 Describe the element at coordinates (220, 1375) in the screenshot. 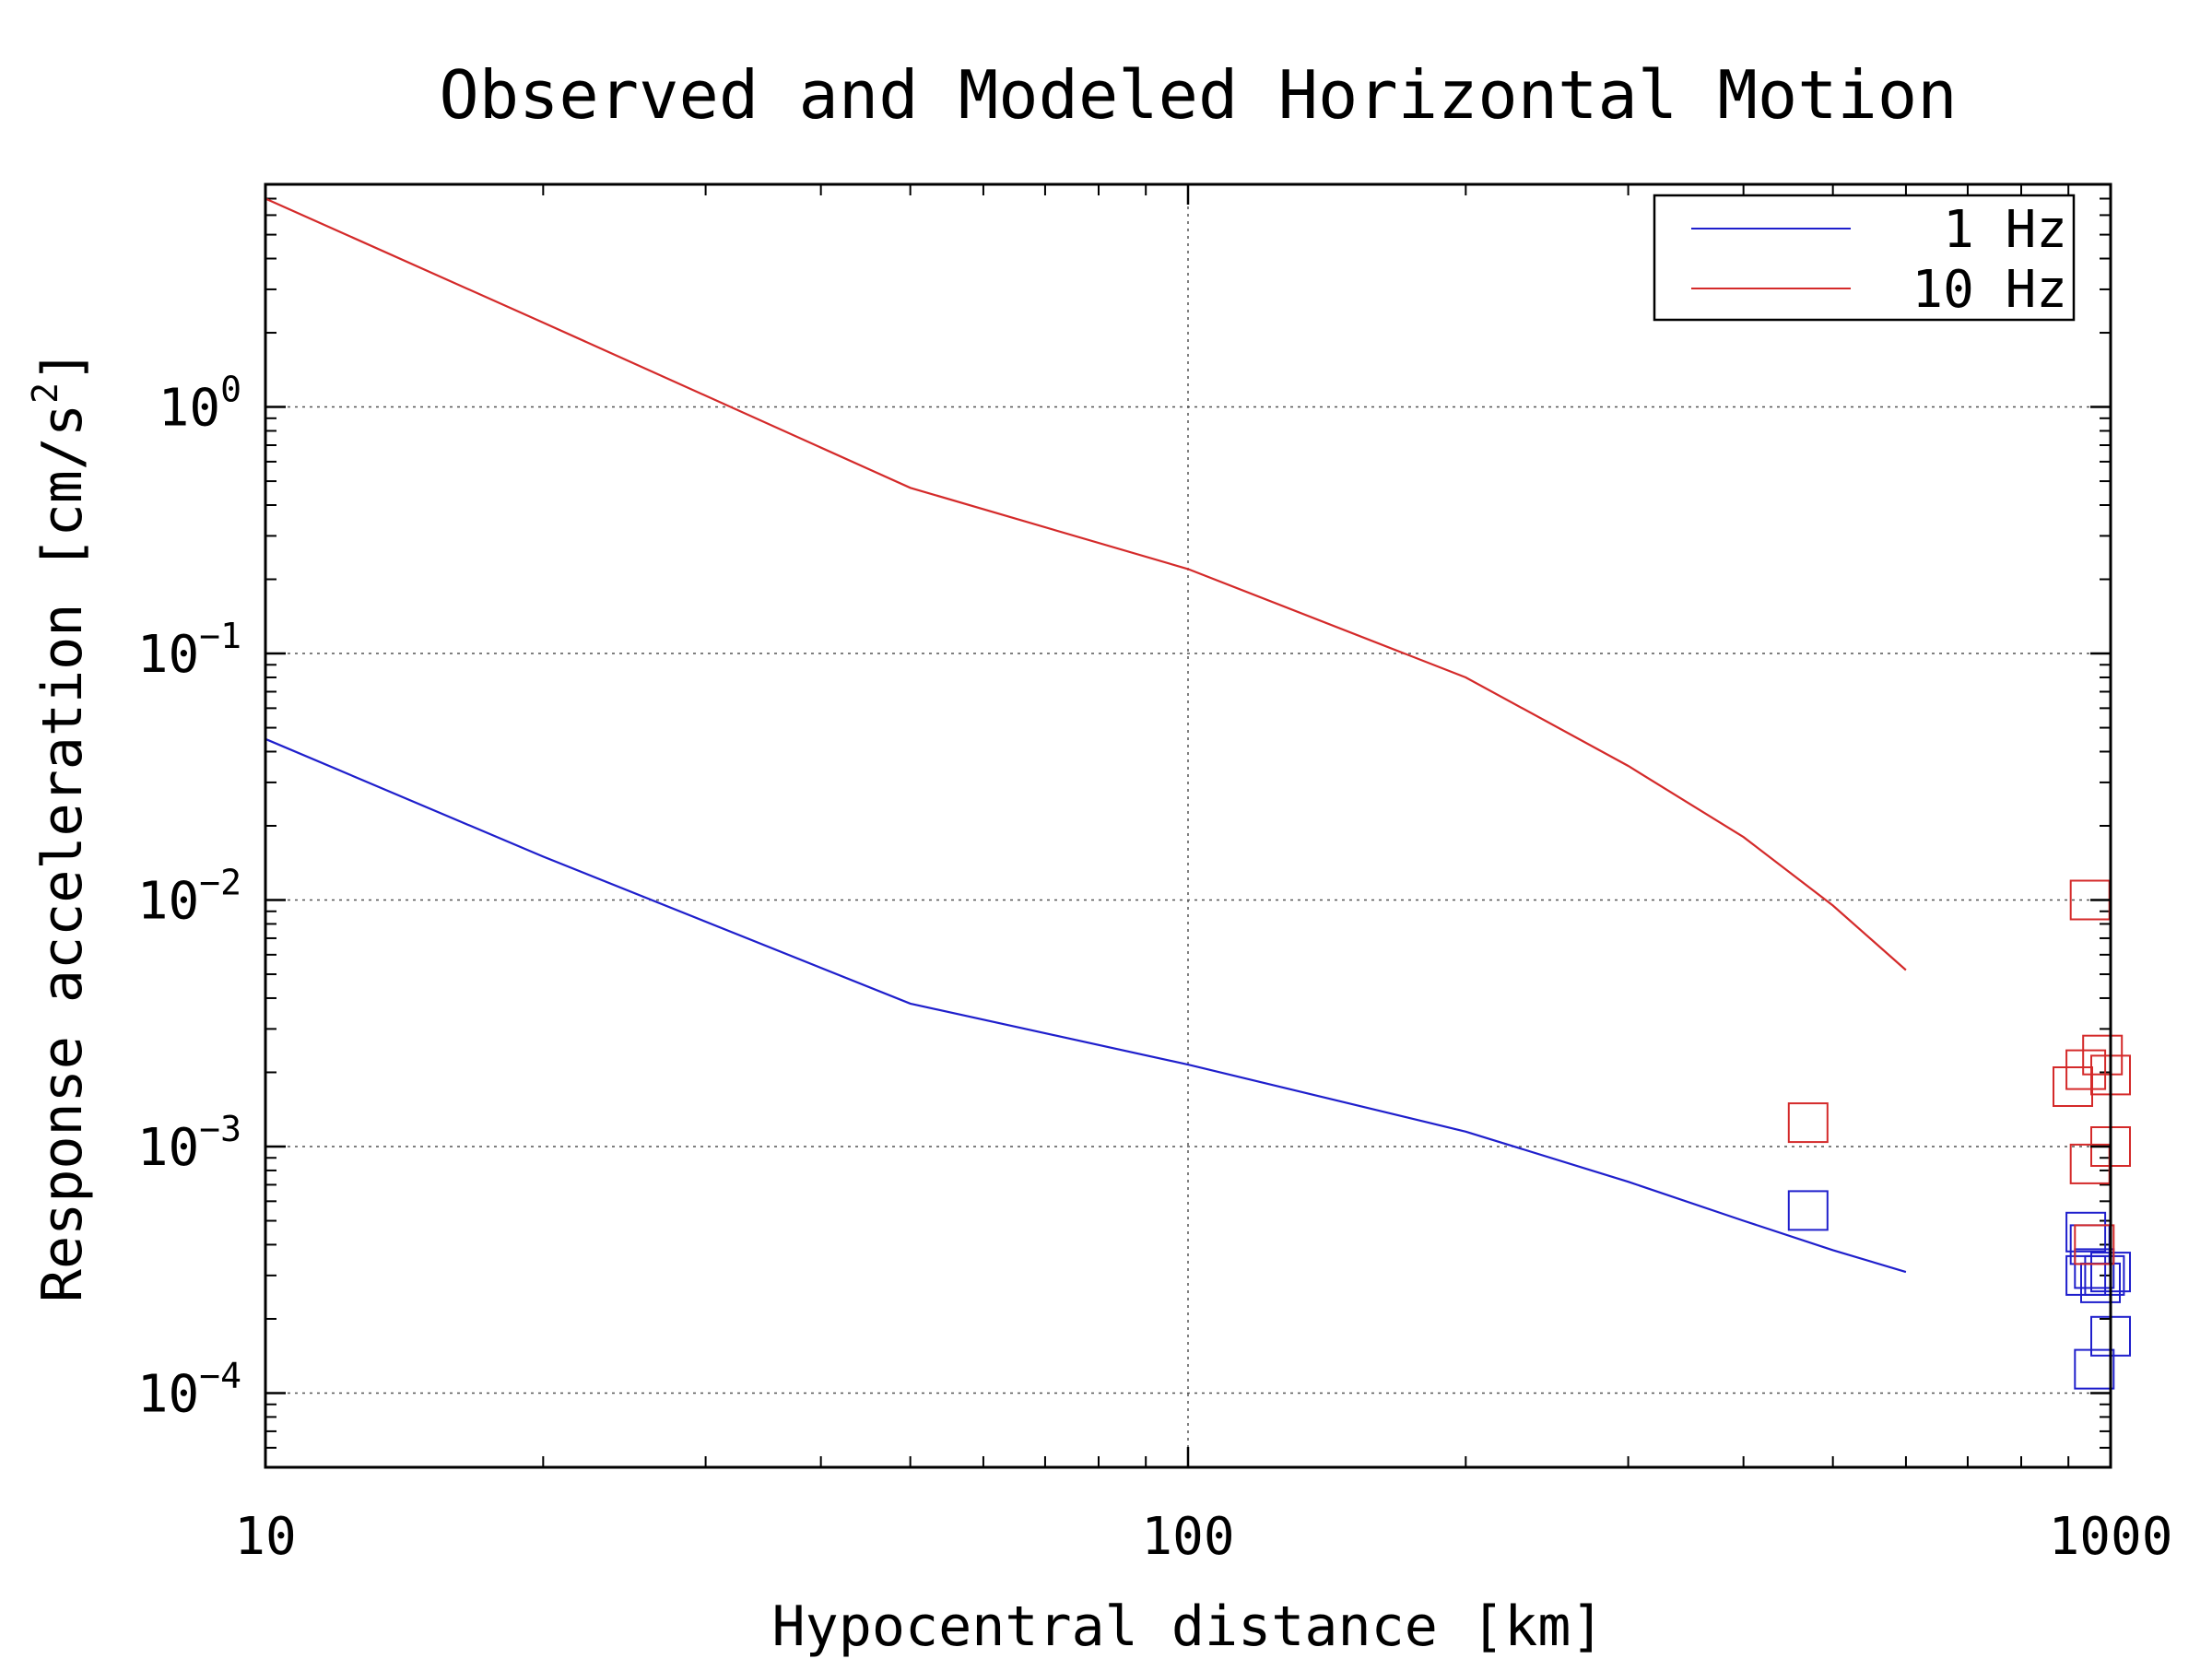

I see `y-tick-label-exponent: −4` at that location.